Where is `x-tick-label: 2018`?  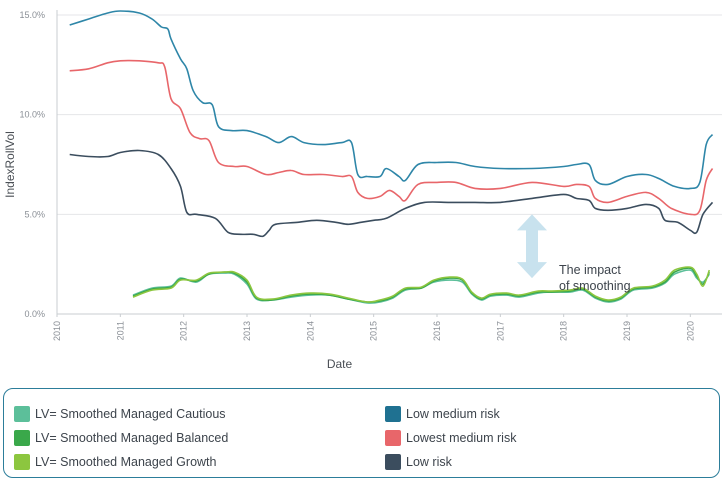 x-tick-label: 2018 is located at coordinates (564, 331).